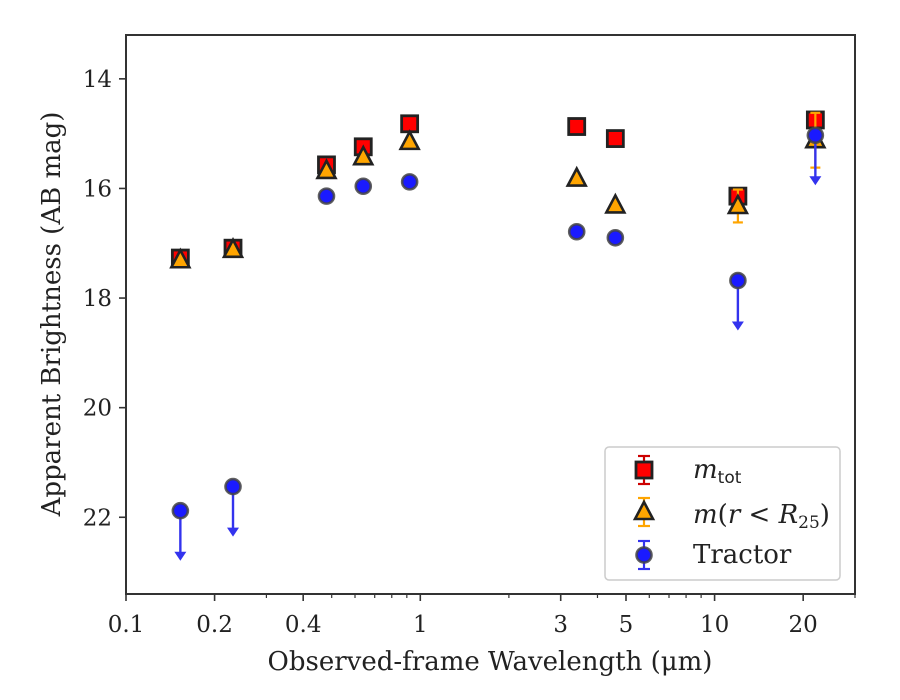  I want to click on y-tick-label: 14, so click(97, 80).